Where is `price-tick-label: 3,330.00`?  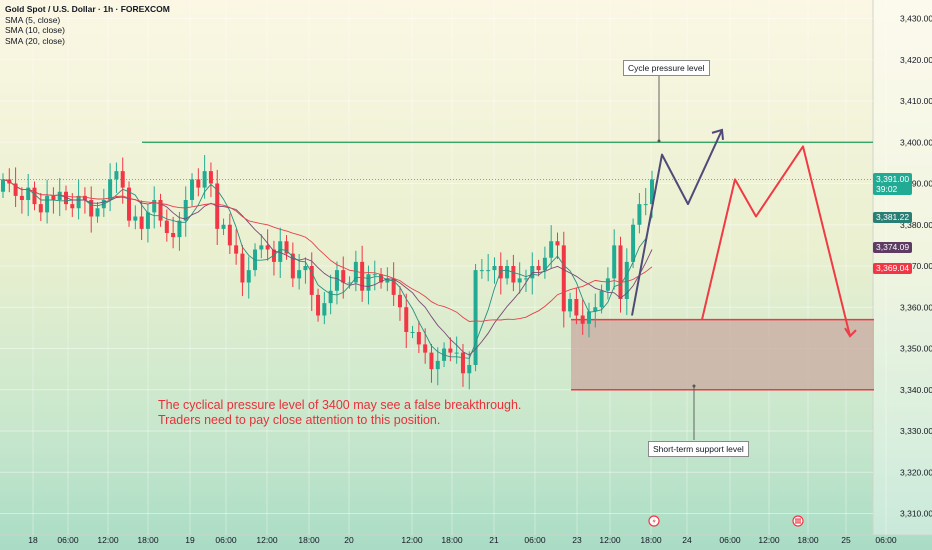
price-tick-label: 3,330.00 is located at coordinates (916, 431).